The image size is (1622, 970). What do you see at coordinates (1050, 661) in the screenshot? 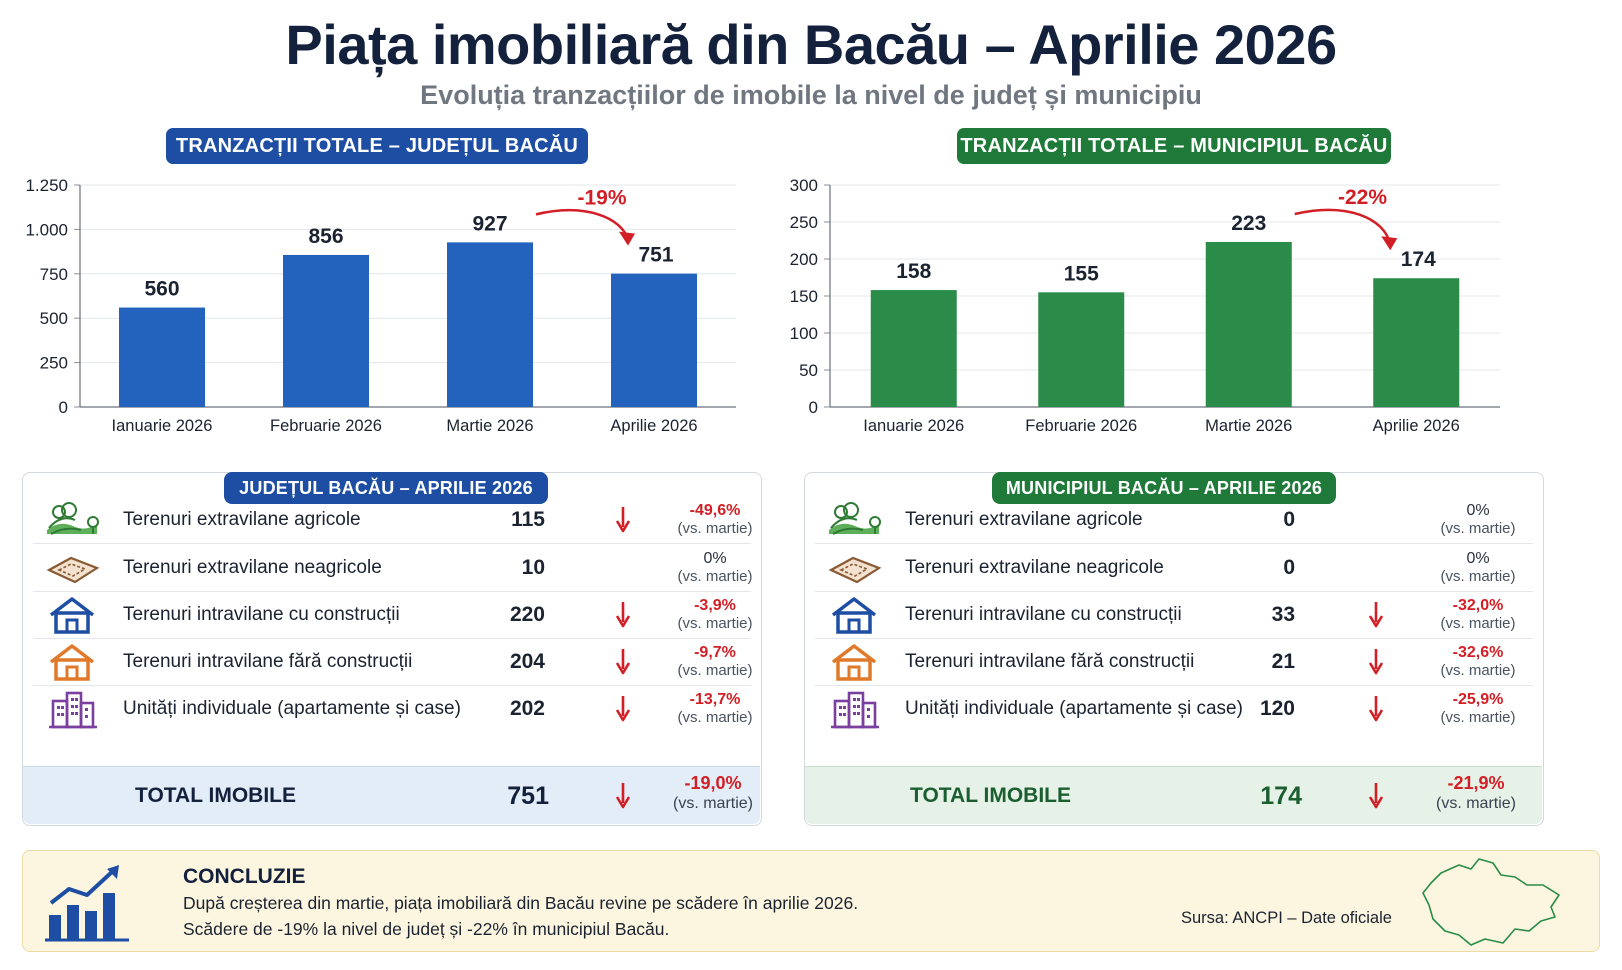
I see `row-label: Terenuri intravilane fără construcții` at bounding box center [1050, 661].